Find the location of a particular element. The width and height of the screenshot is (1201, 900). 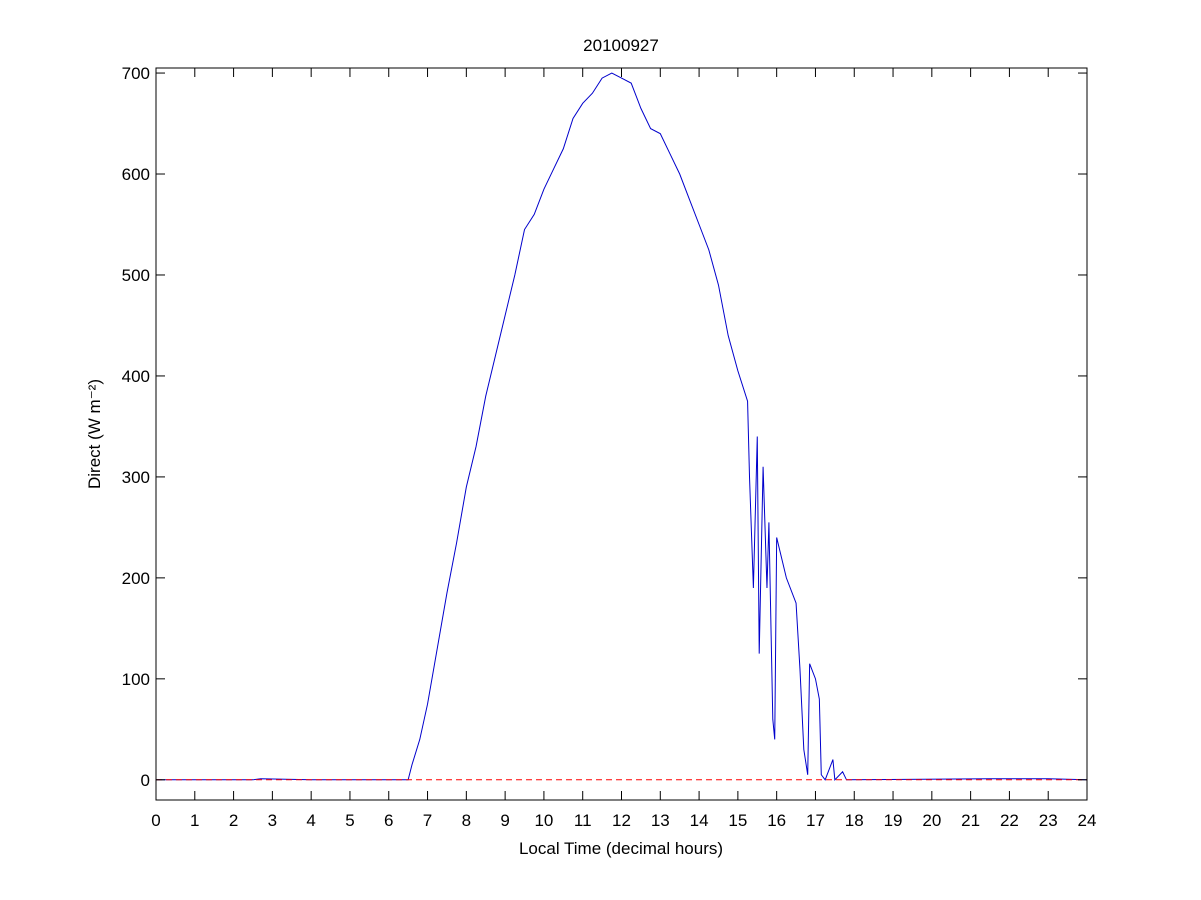

y-axis-label: Direct (W m⁻²) is located at coordinates (94, 434).